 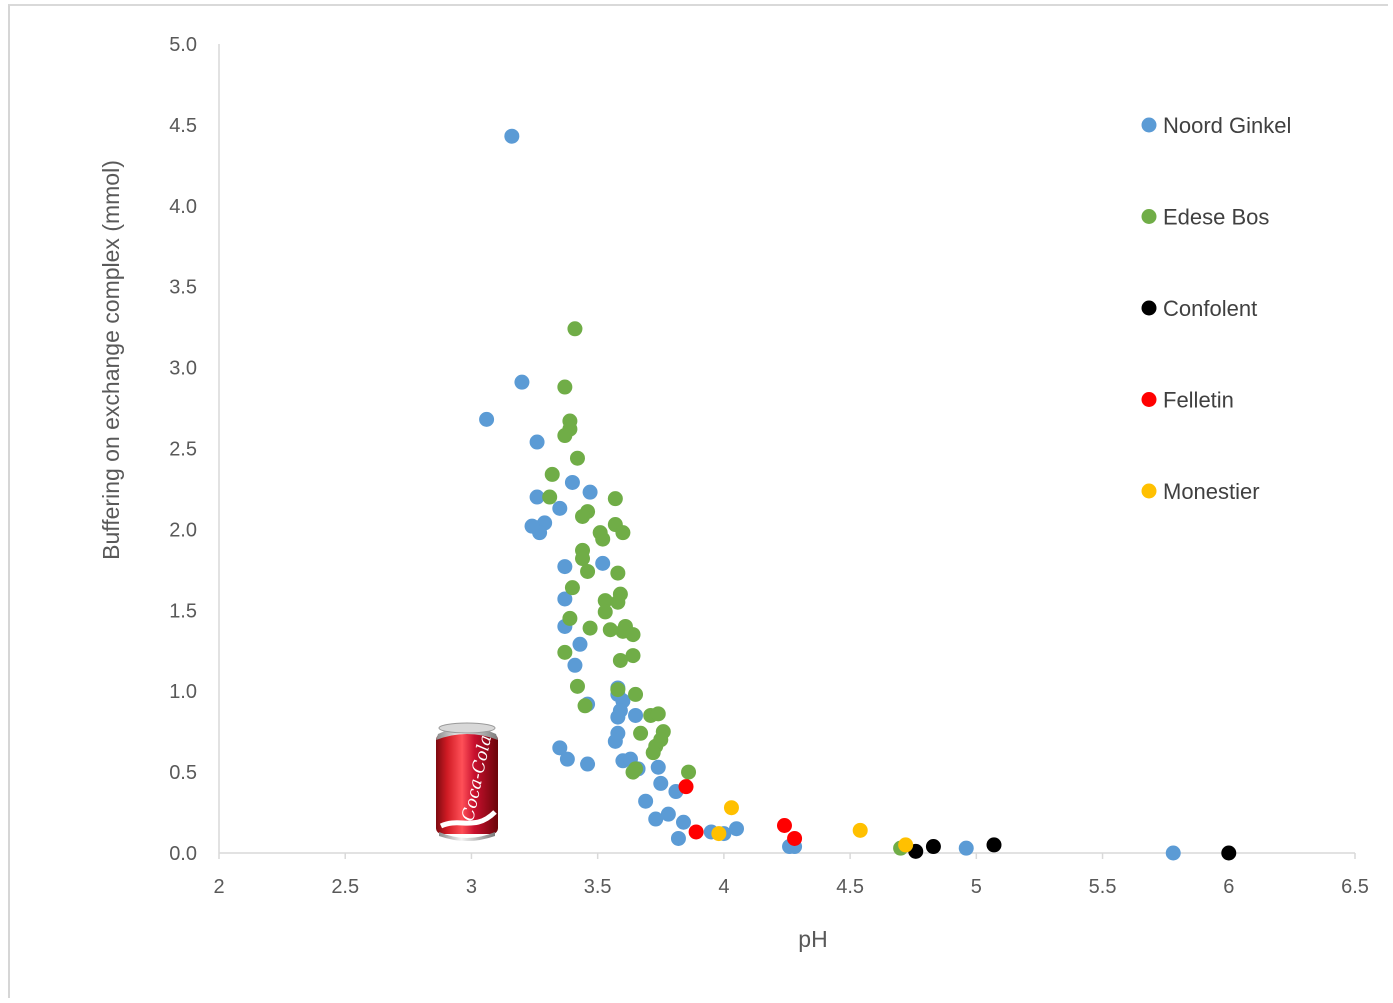 What do you see at coordinates (218, 887) in the screenshot?
I see `x-tick-label: 2` at bounding box center [218, 887].